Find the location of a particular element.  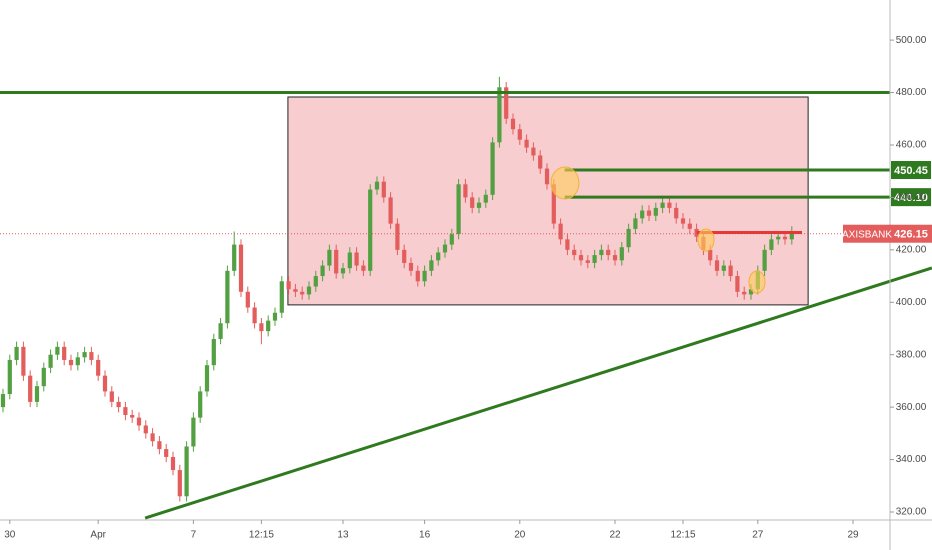

last-price-name: AXISBANK is located at coordinates (867, 234).